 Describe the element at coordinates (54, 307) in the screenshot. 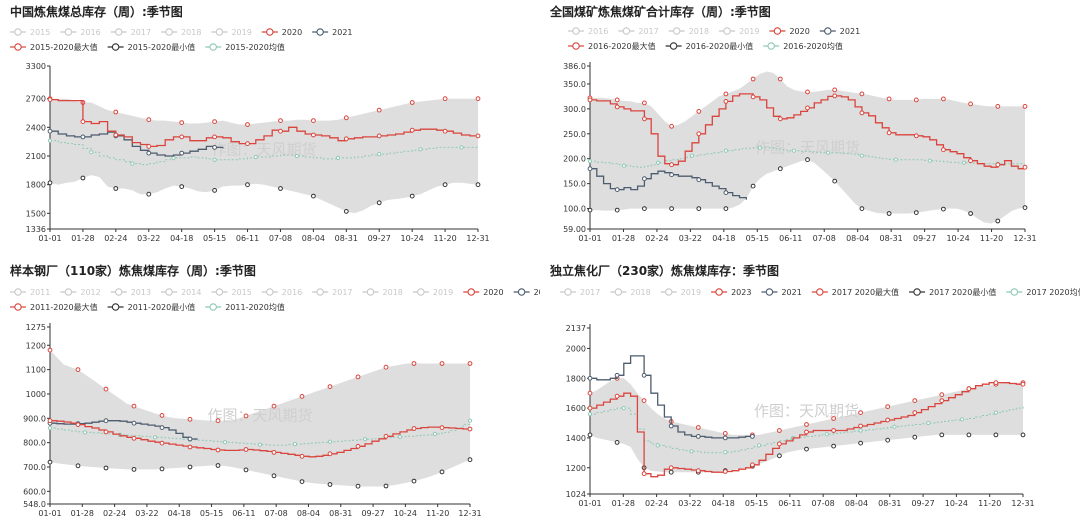

I see `legend-item: 2011-2020最大值` at that location.